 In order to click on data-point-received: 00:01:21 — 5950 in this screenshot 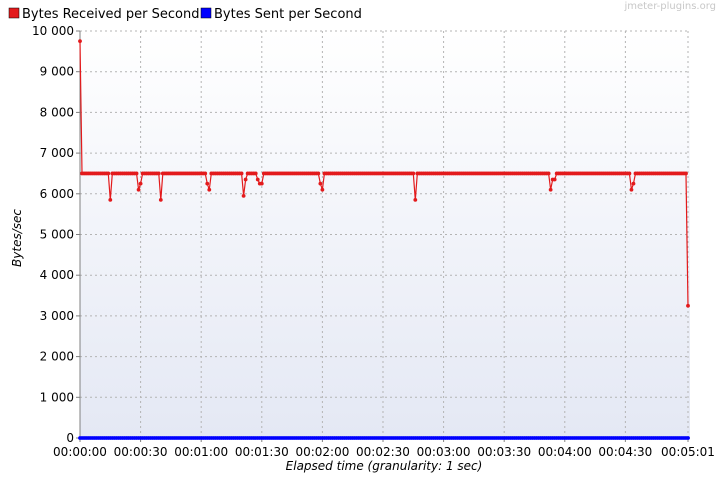, I will do `click(243, 195)`.